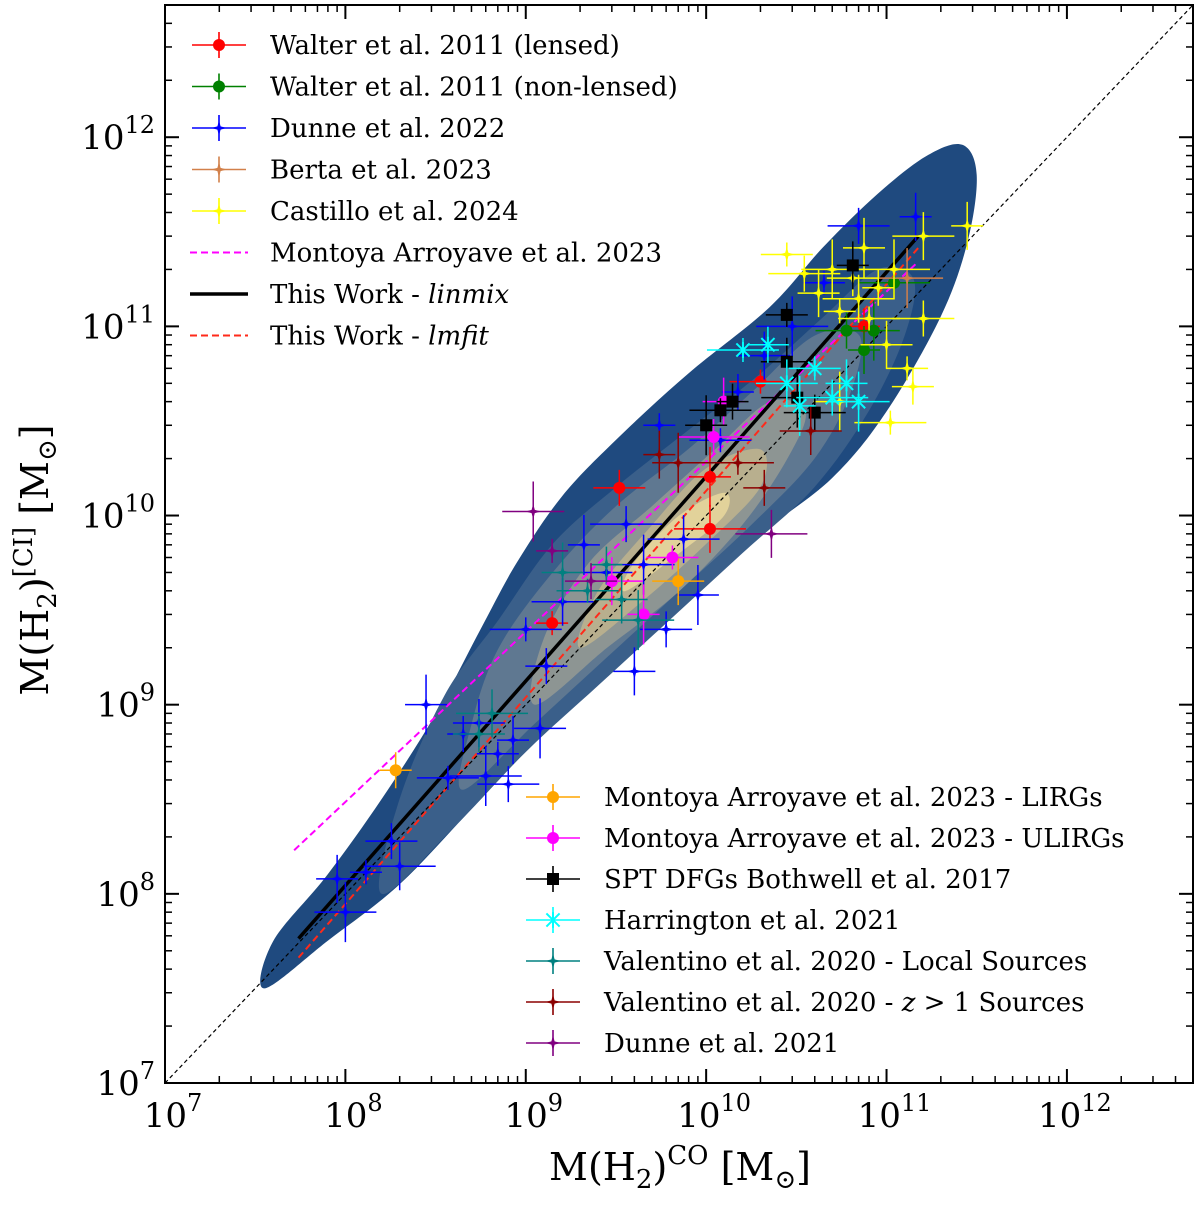 The height and width of the screenshot is (1205, 1200). I want to click on legend-entry: Castillo et al. 2024, so click(355, 212).